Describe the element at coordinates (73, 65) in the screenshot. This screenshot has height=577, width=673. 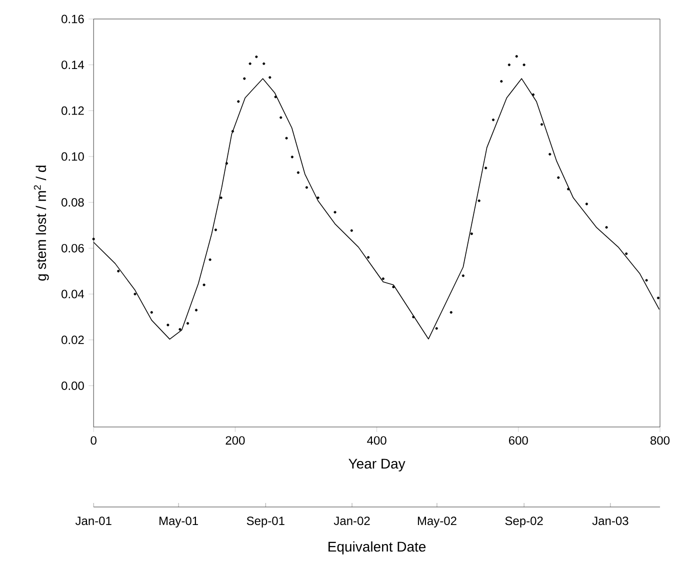
I see `y-tick-label: 0.14` at that location.